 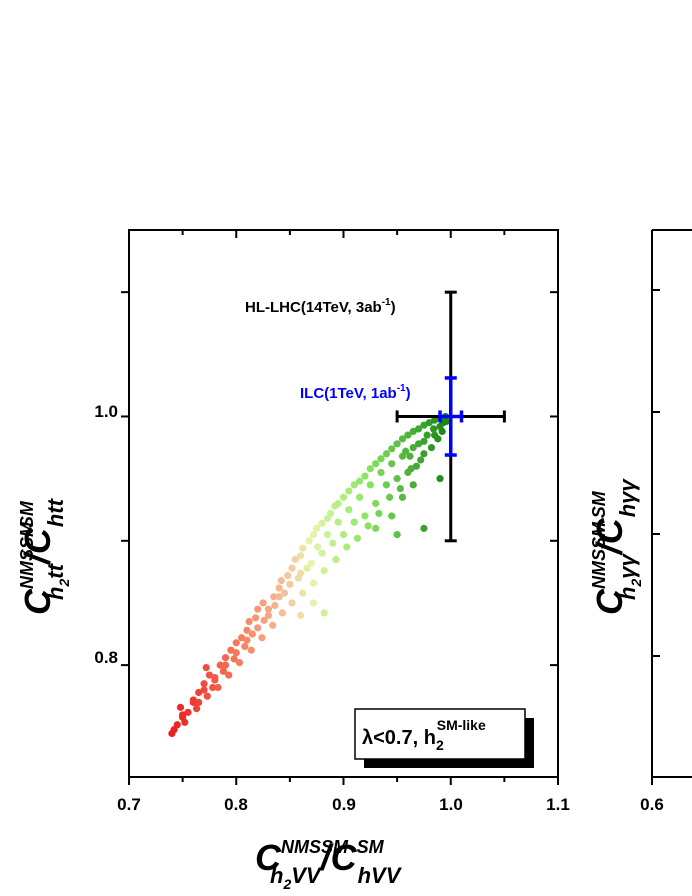 What do you see at coordinates (450, 416) in the screenshot?
I see `error-bars` at bounding box center [450, 416].